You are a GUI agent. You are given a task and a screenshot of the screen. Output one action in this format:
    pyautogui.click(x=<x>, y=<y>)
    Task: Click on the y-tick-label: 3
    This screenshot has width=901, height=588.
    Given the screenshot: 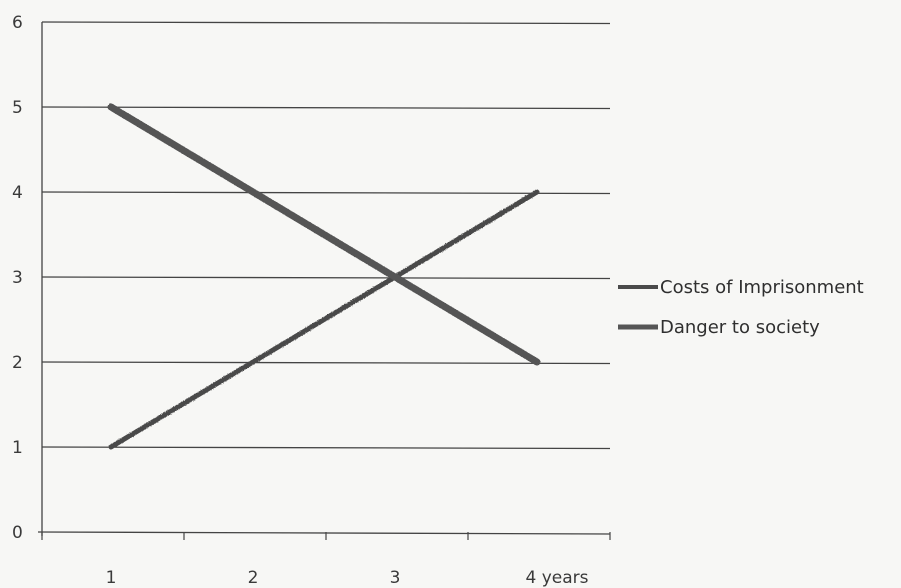 What is the action you would take?
    pyautogui.click(x=17, y=278)
    